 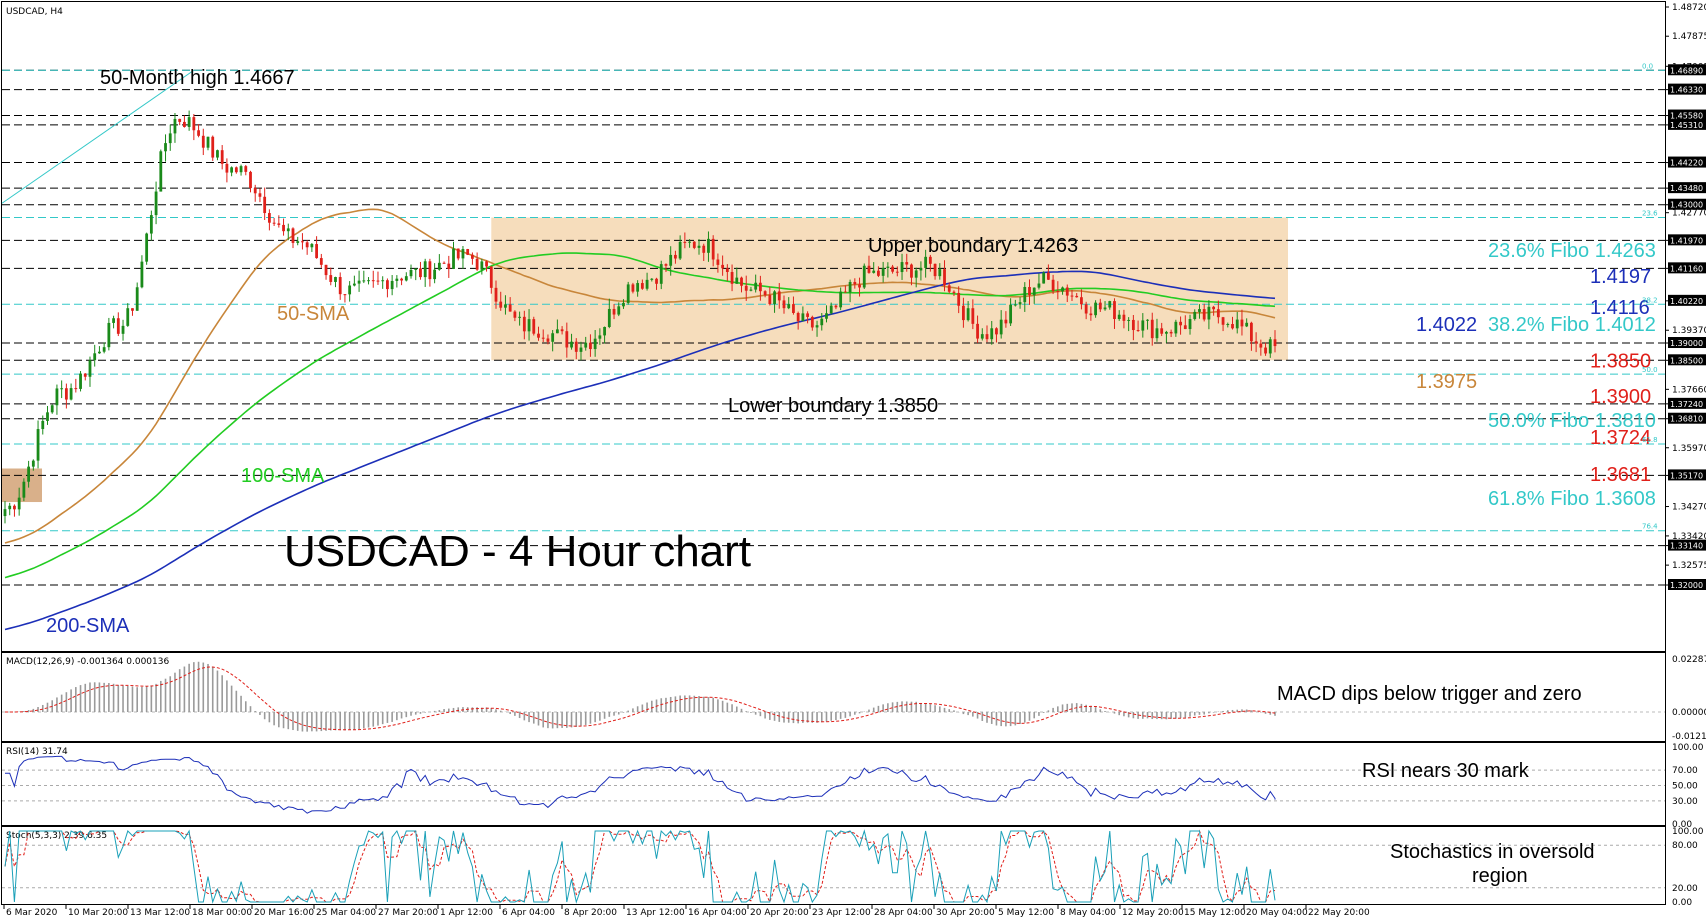 I want to click on label-fibo-50: 50.0% Fibo 1.3810, so click(x=1572, y=421).